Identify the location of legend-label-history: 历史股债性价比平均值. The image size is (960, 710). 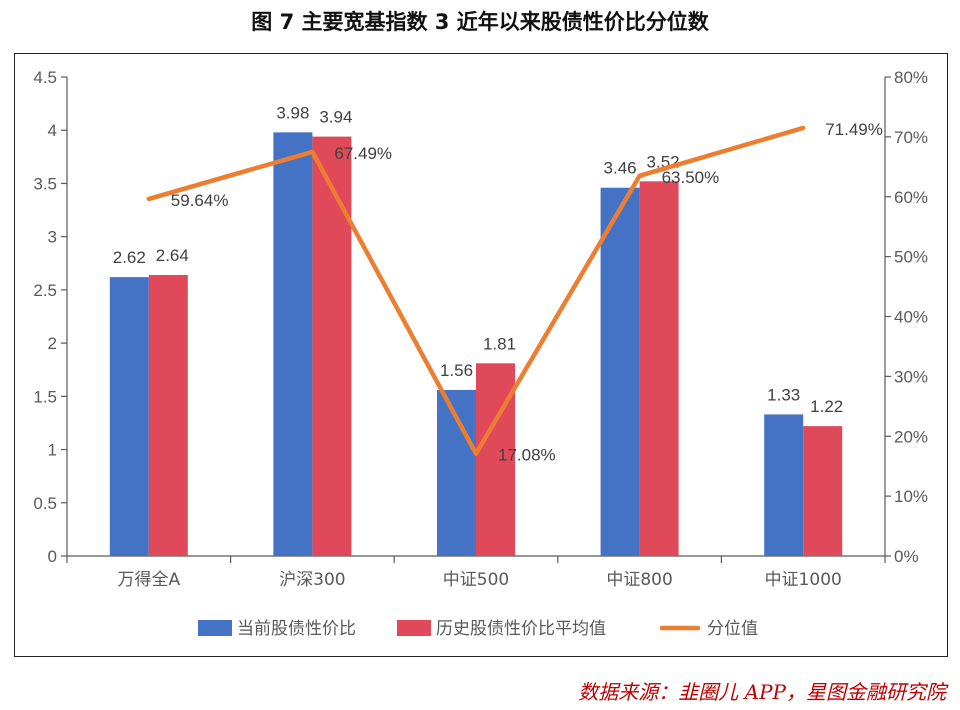
(521, 629).